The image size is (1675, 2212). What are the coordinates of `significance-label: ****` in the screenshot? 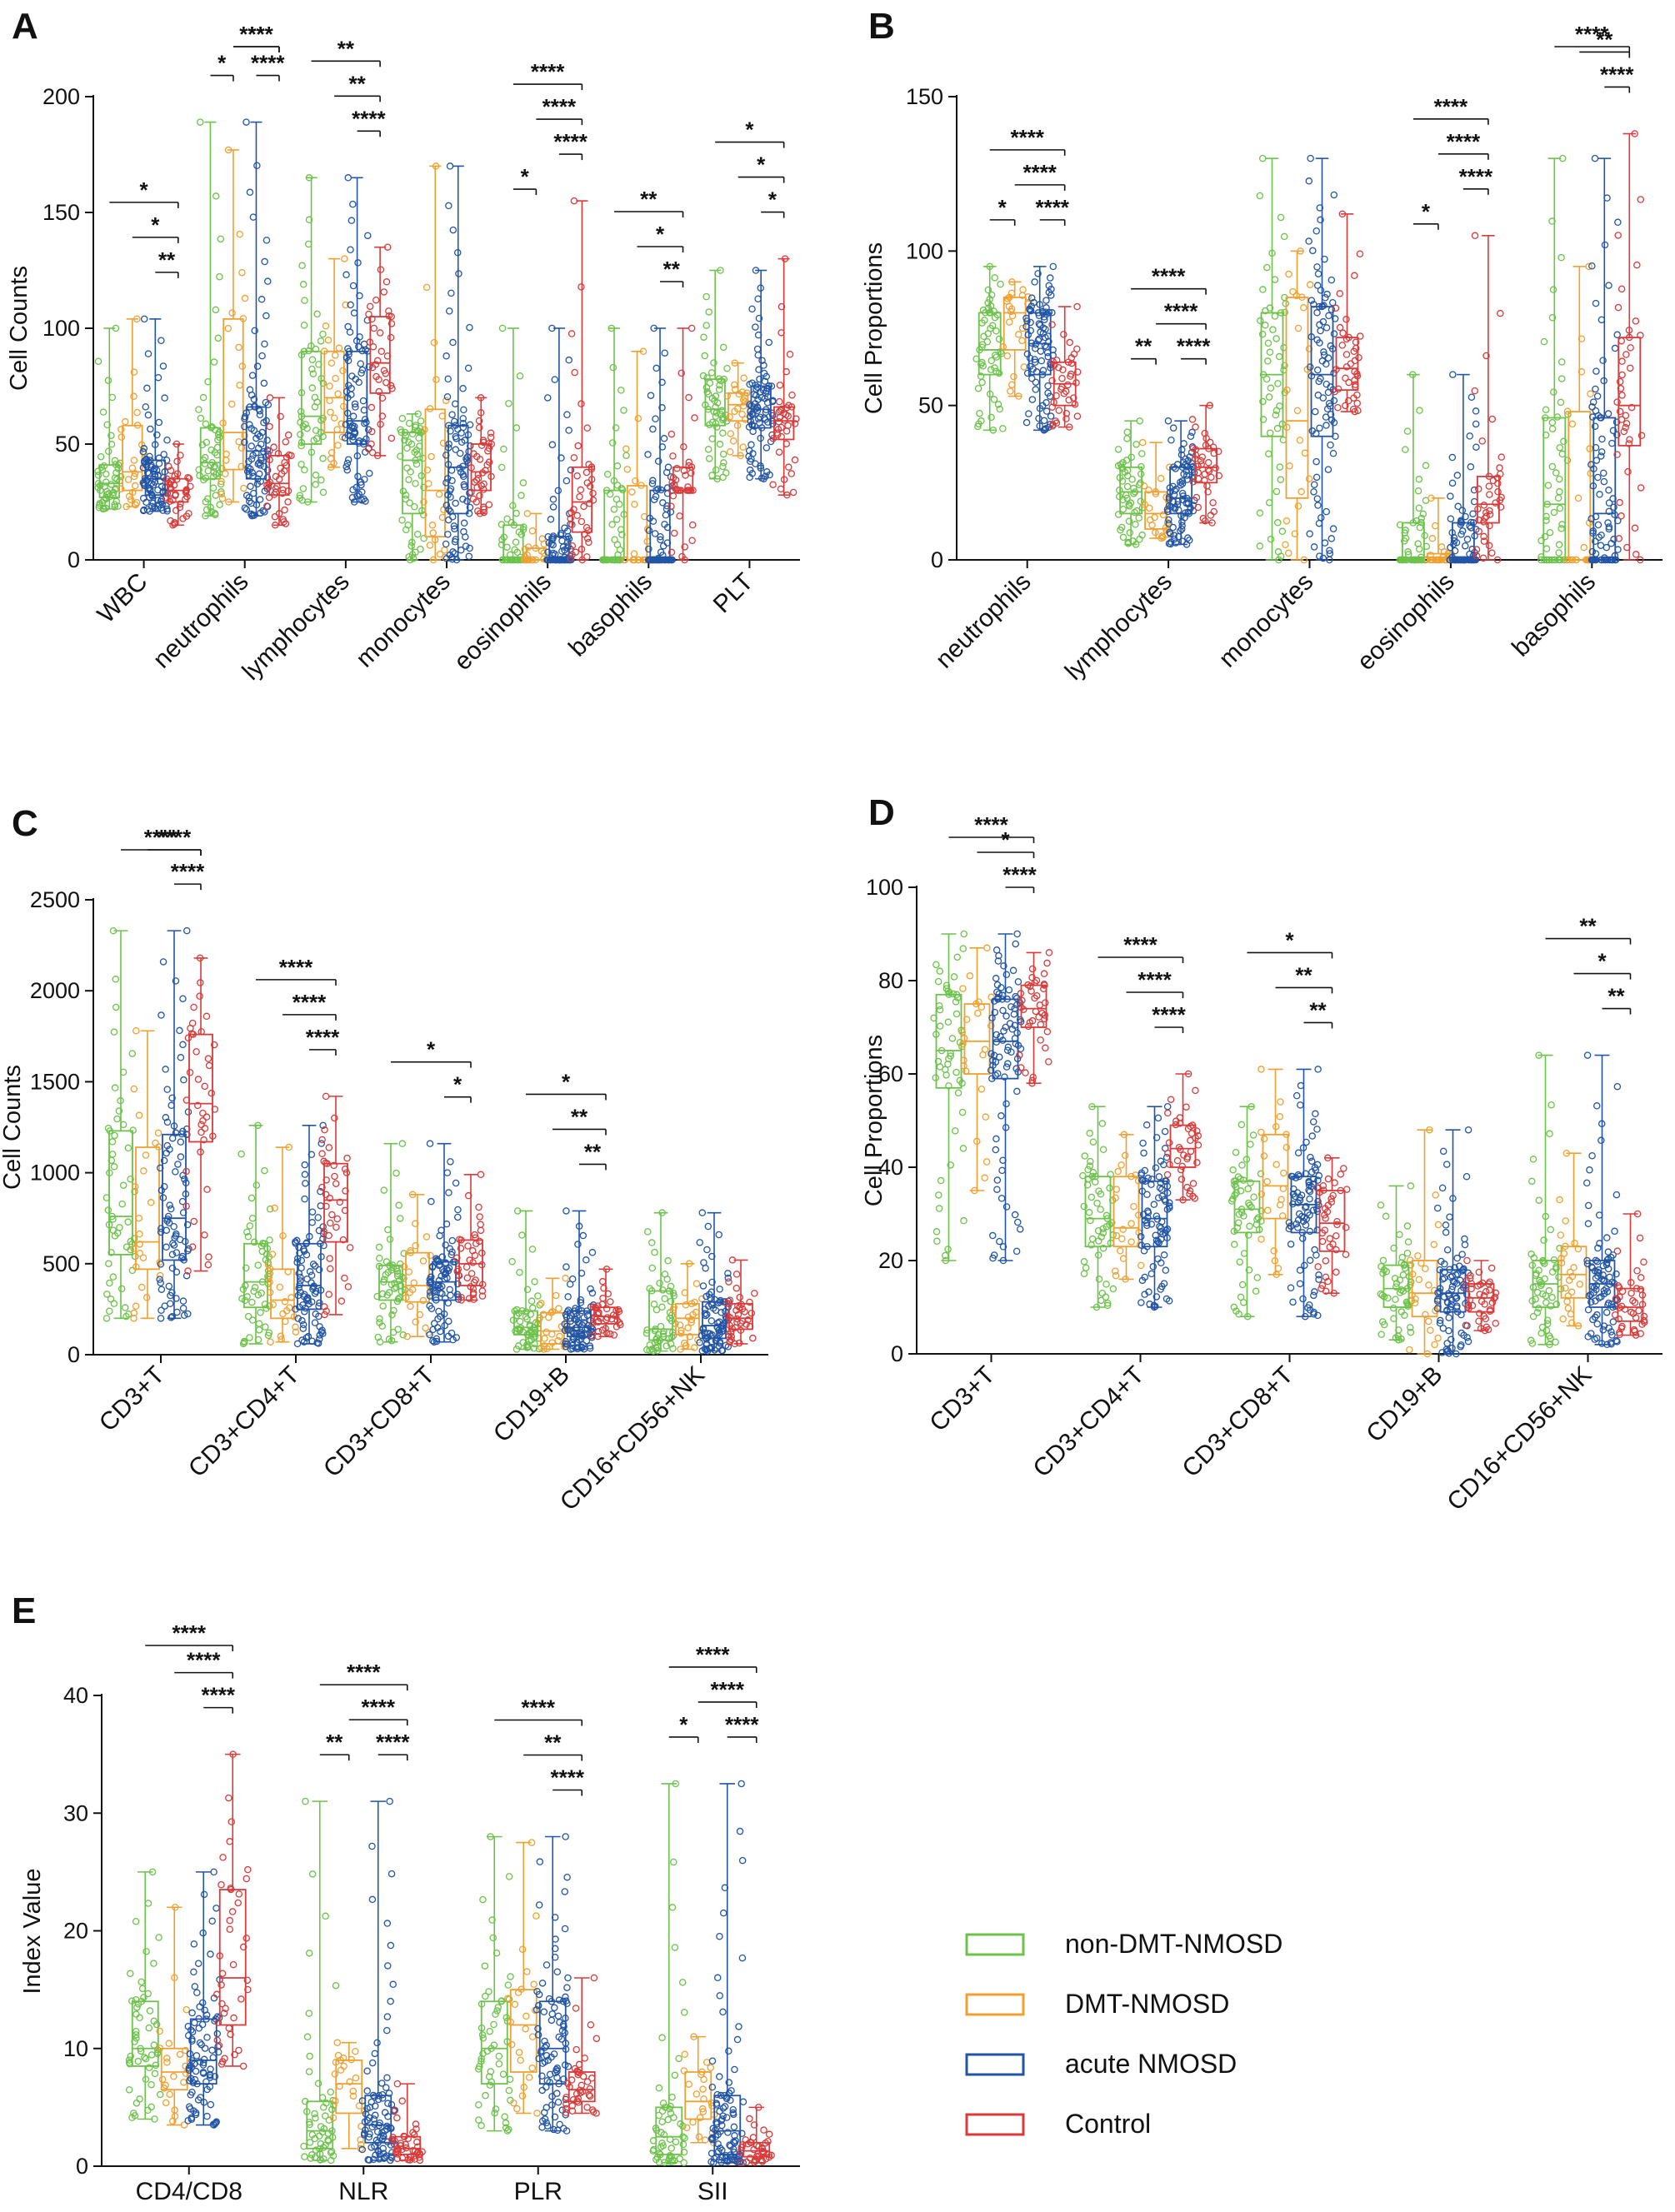 It's located at (1027, 137).